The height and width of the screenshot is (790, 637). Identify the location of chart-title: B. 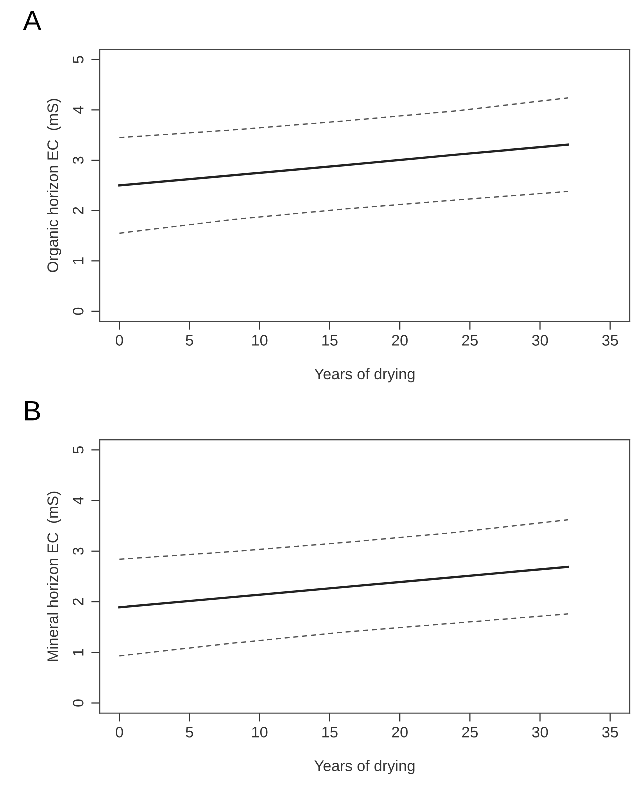
(32, 411).